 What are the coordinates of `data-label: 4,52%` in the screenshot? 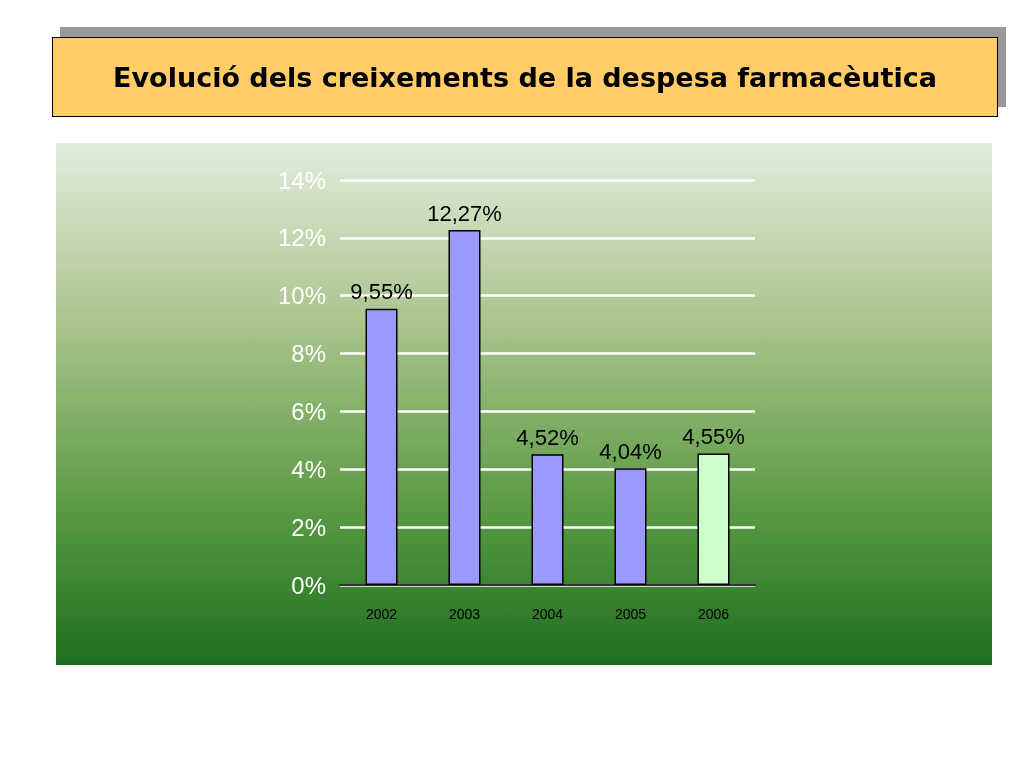 It's located at (547, 437).